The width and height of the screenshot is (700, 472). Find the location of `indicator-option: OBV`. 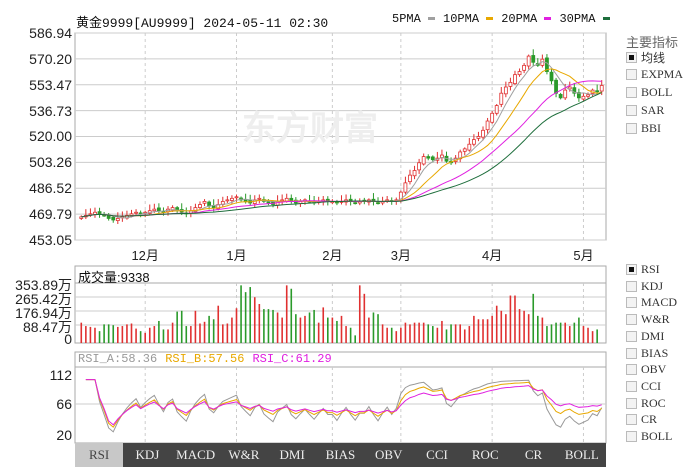

indicator-option: OBV is located at coordinates (646, 369).